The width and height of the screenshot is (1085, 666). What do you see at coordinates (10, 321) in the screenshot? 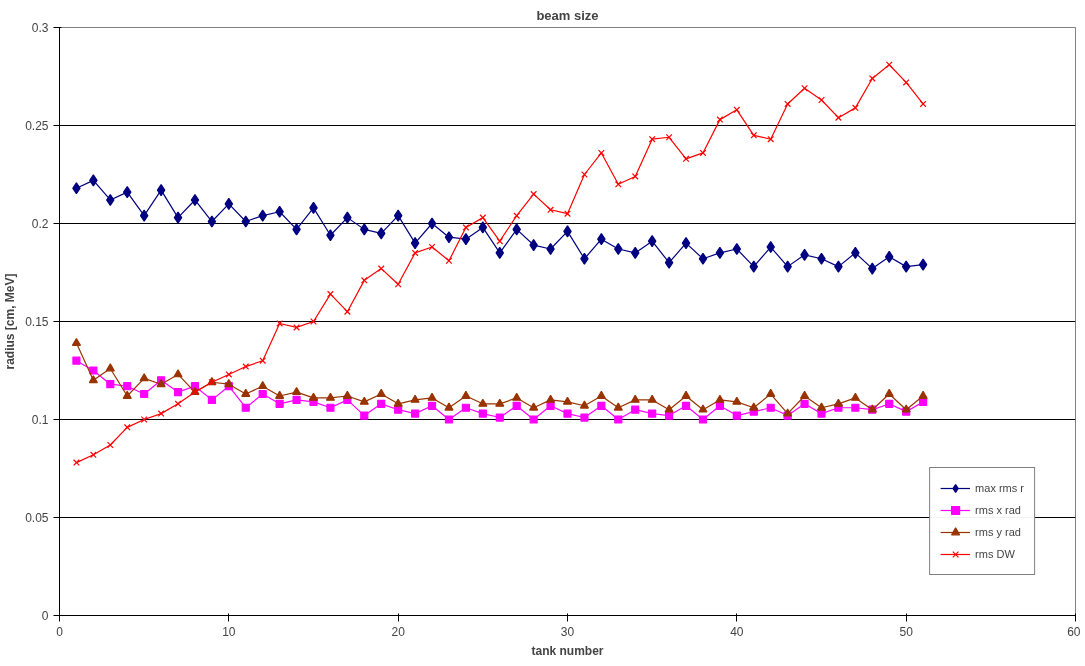
I see `y-axis-title: radius [cm, MeV]` at bounding box center [10, 321].